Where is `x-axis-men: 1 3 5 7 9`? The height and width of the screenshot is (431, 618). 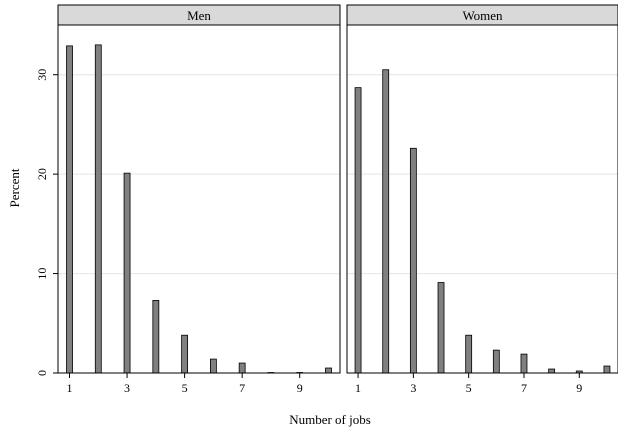
x-axis-men: 1 3 5 7 9 is located at coordinates (185, 384).